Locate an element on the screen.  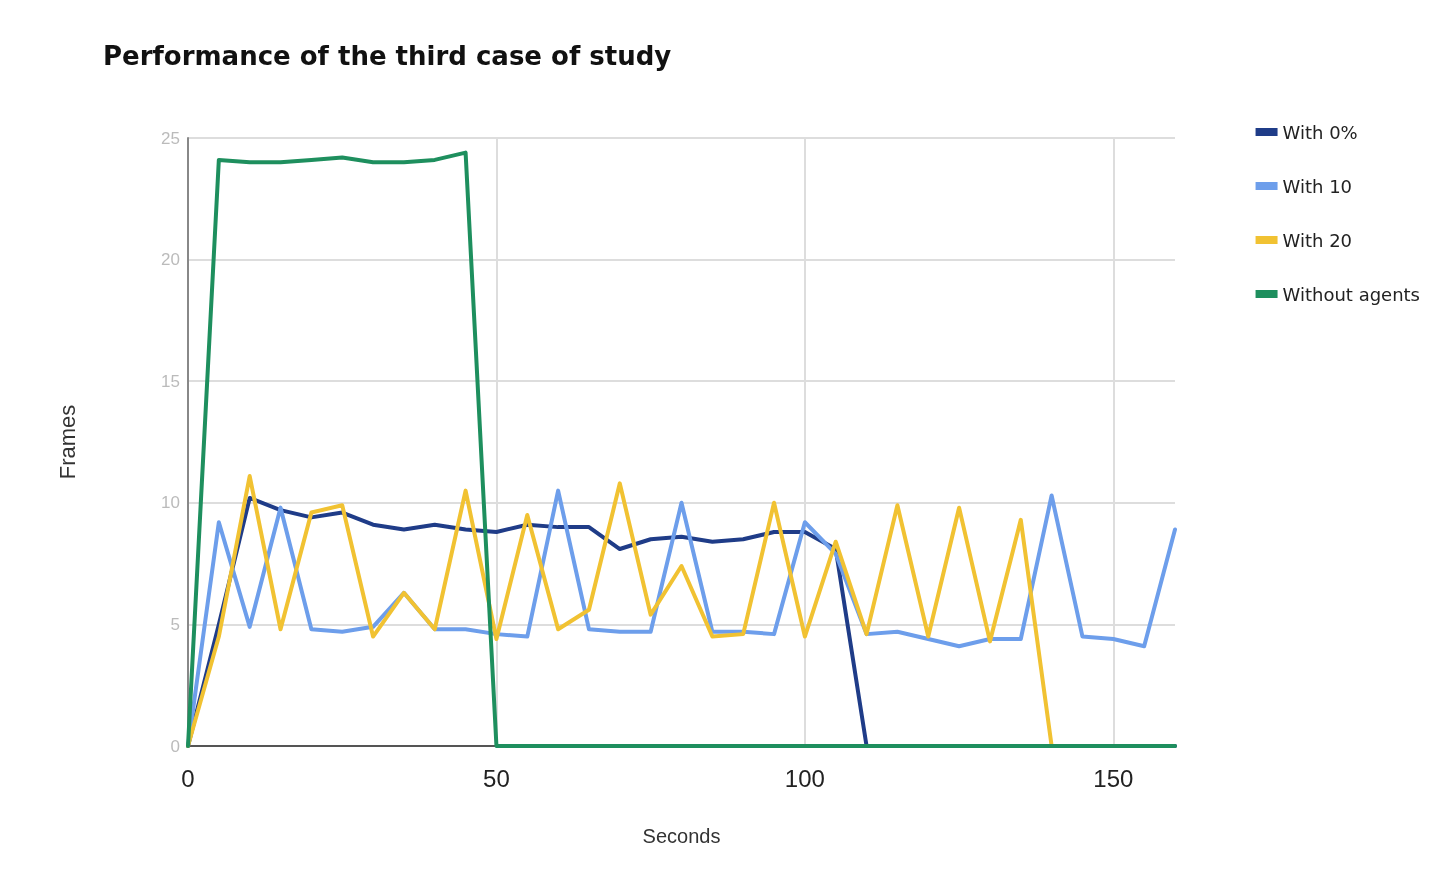
y-tick-label: 10 is located at coordinates (170, 503).